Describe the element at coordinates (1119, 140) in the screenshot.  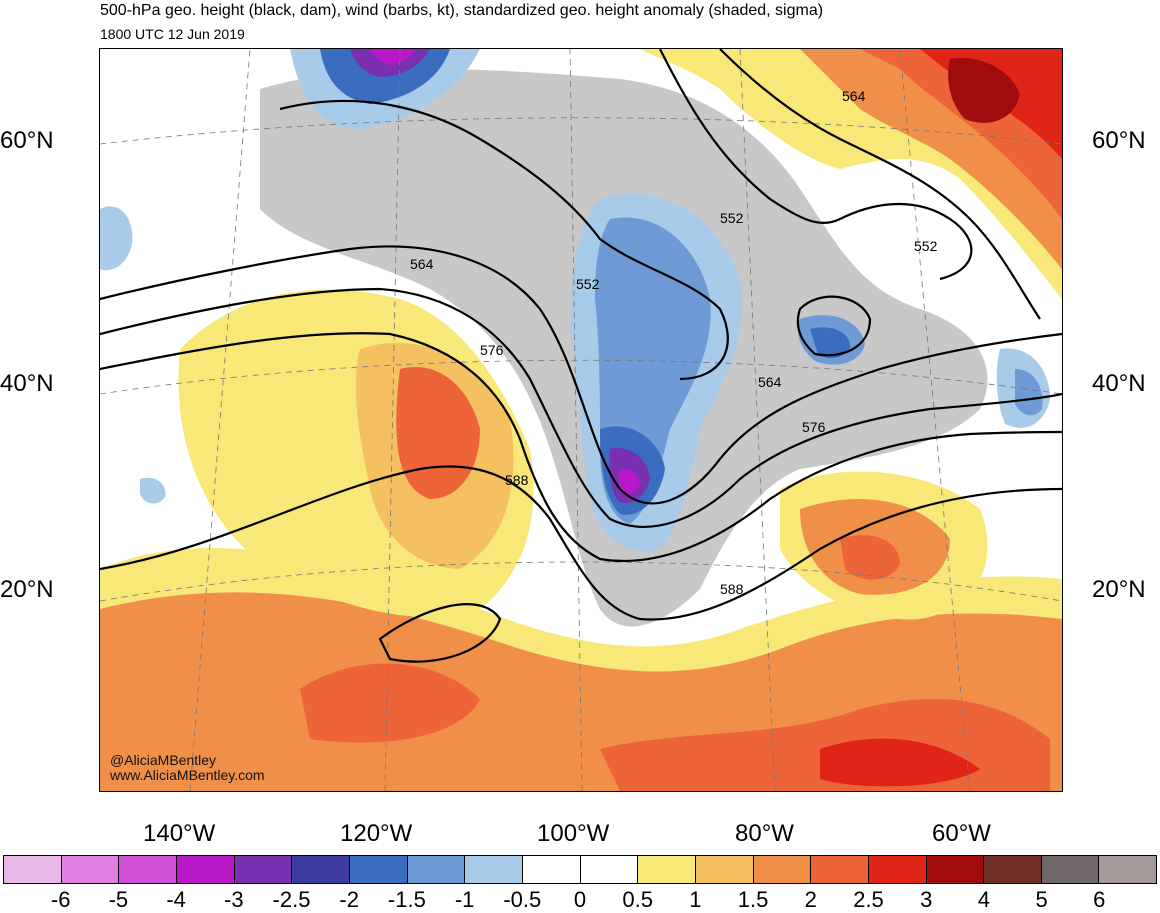
I see `lat-label-right: 60°N` at that location.